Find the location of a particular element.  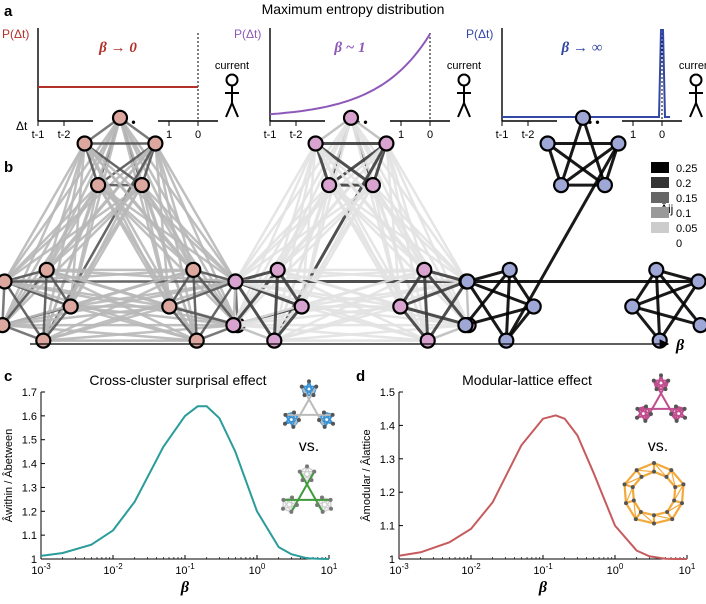

x-axis-label: β is located at coordinates (185, 587).